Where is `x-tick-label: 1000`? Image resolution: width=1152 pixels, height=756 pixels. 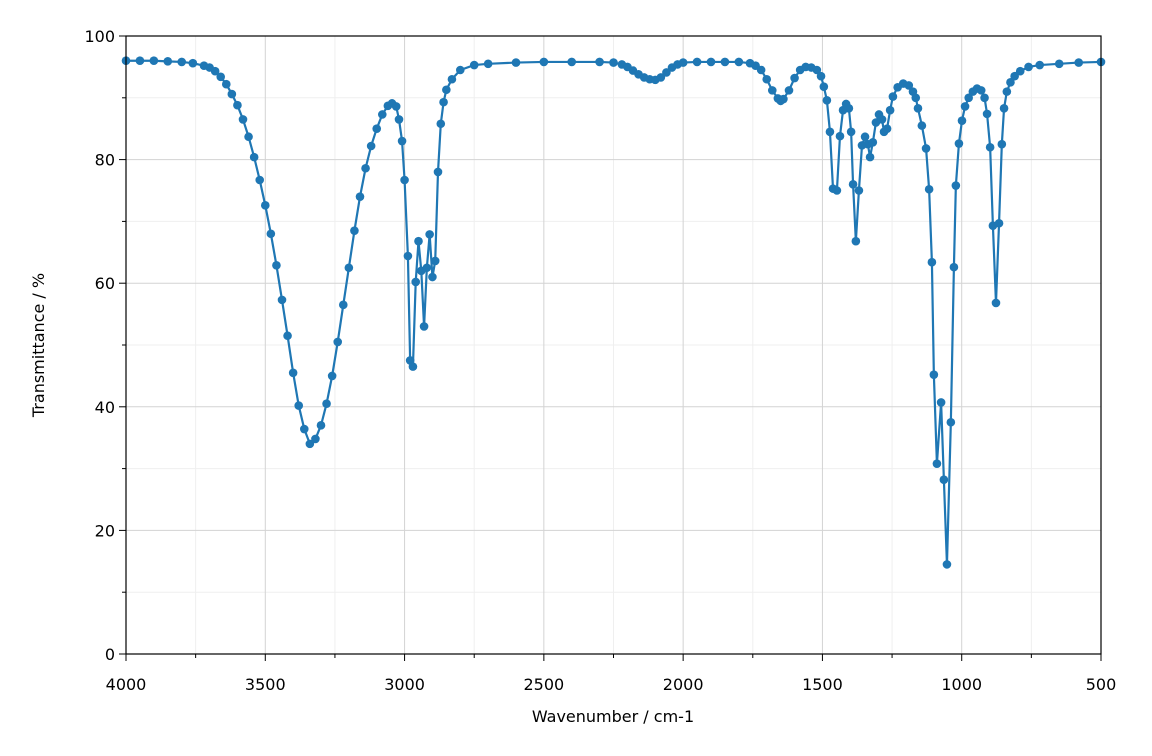
x-tick-label: 1000 is located at coordinates (961, 684).